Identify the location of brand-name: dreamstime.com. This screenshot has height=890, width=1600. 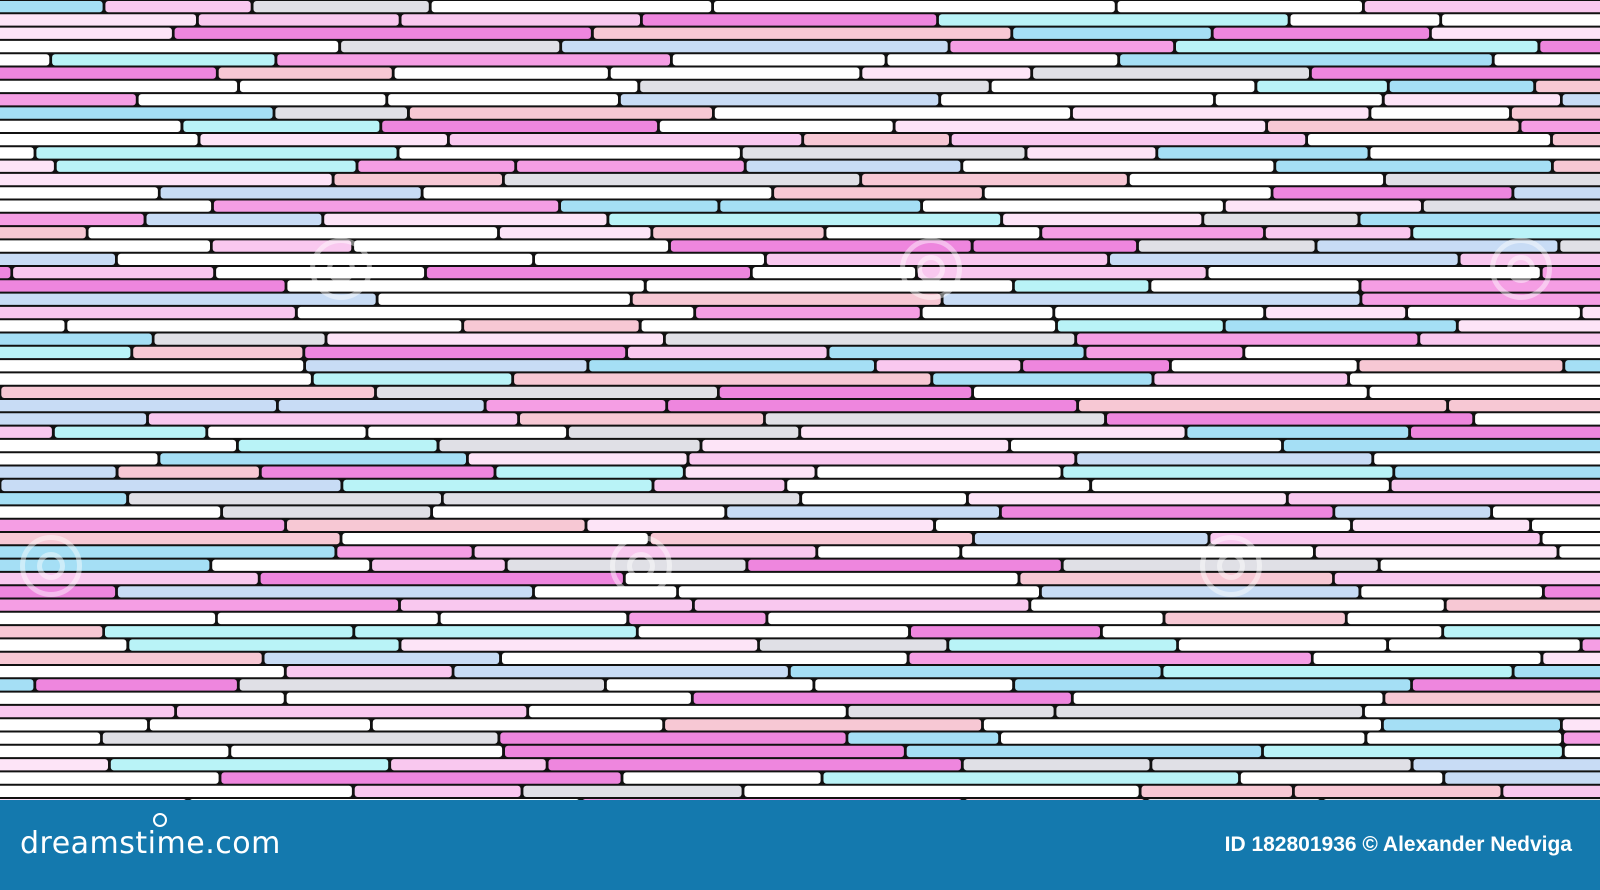
(150, 843).